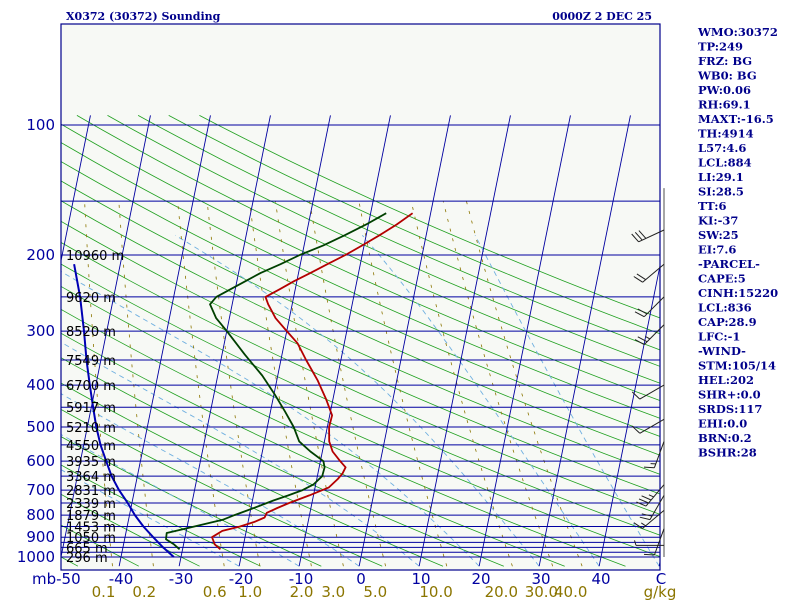  Describe the element at coordinates (91, 332) in the screenshot. I see `height-label: 8520 m` at that location.